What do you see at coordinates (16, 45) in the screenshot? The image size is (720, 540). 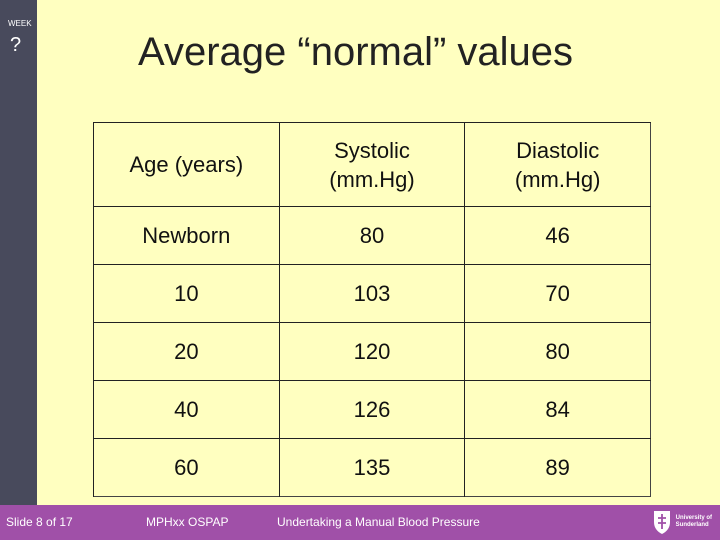 I see `week-number: ?` at bounding box center [16, 45].